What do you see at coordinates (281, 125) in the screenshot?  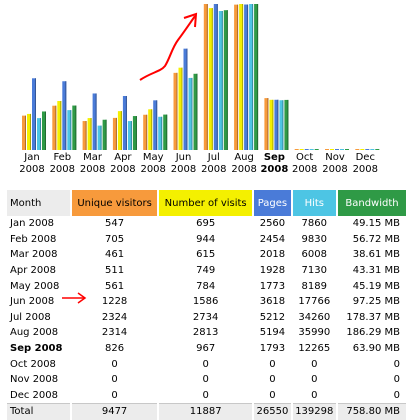 I see `bar-hits-sep-2008` at bounding box center [281, 125].